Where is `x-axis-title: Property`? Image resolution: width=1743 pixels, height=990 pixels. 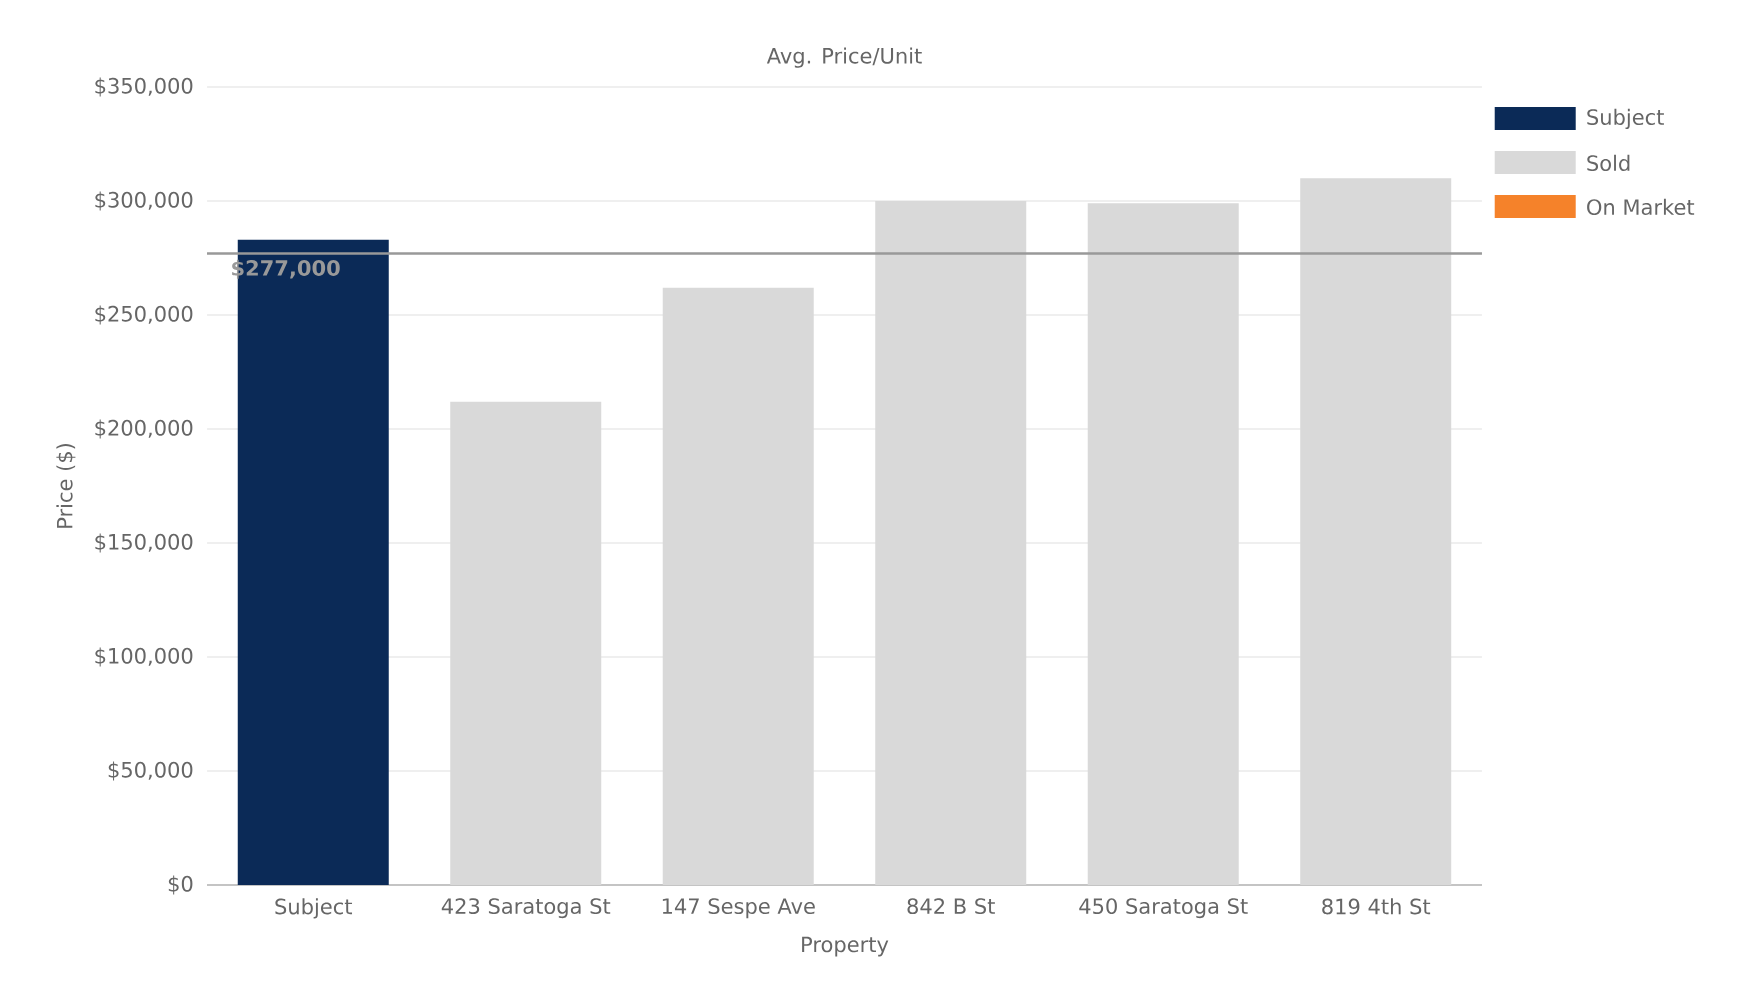 x-axis-title: Property is located at coordinates (845, 946).